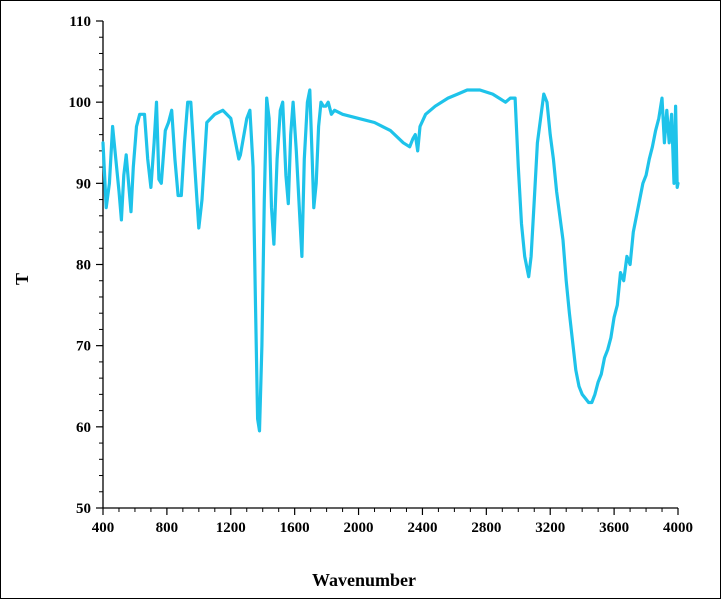 The image size is (721, 603). I want to click on x-tick-label: 1600, so click(295, 528).